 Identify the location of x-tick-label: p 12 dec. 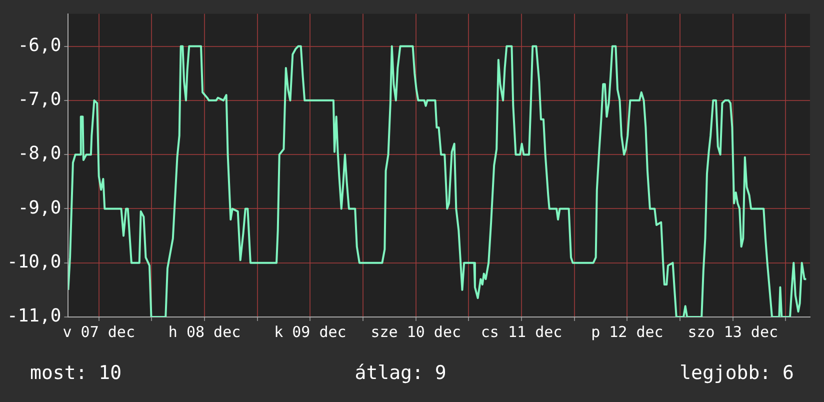
(627, 331).